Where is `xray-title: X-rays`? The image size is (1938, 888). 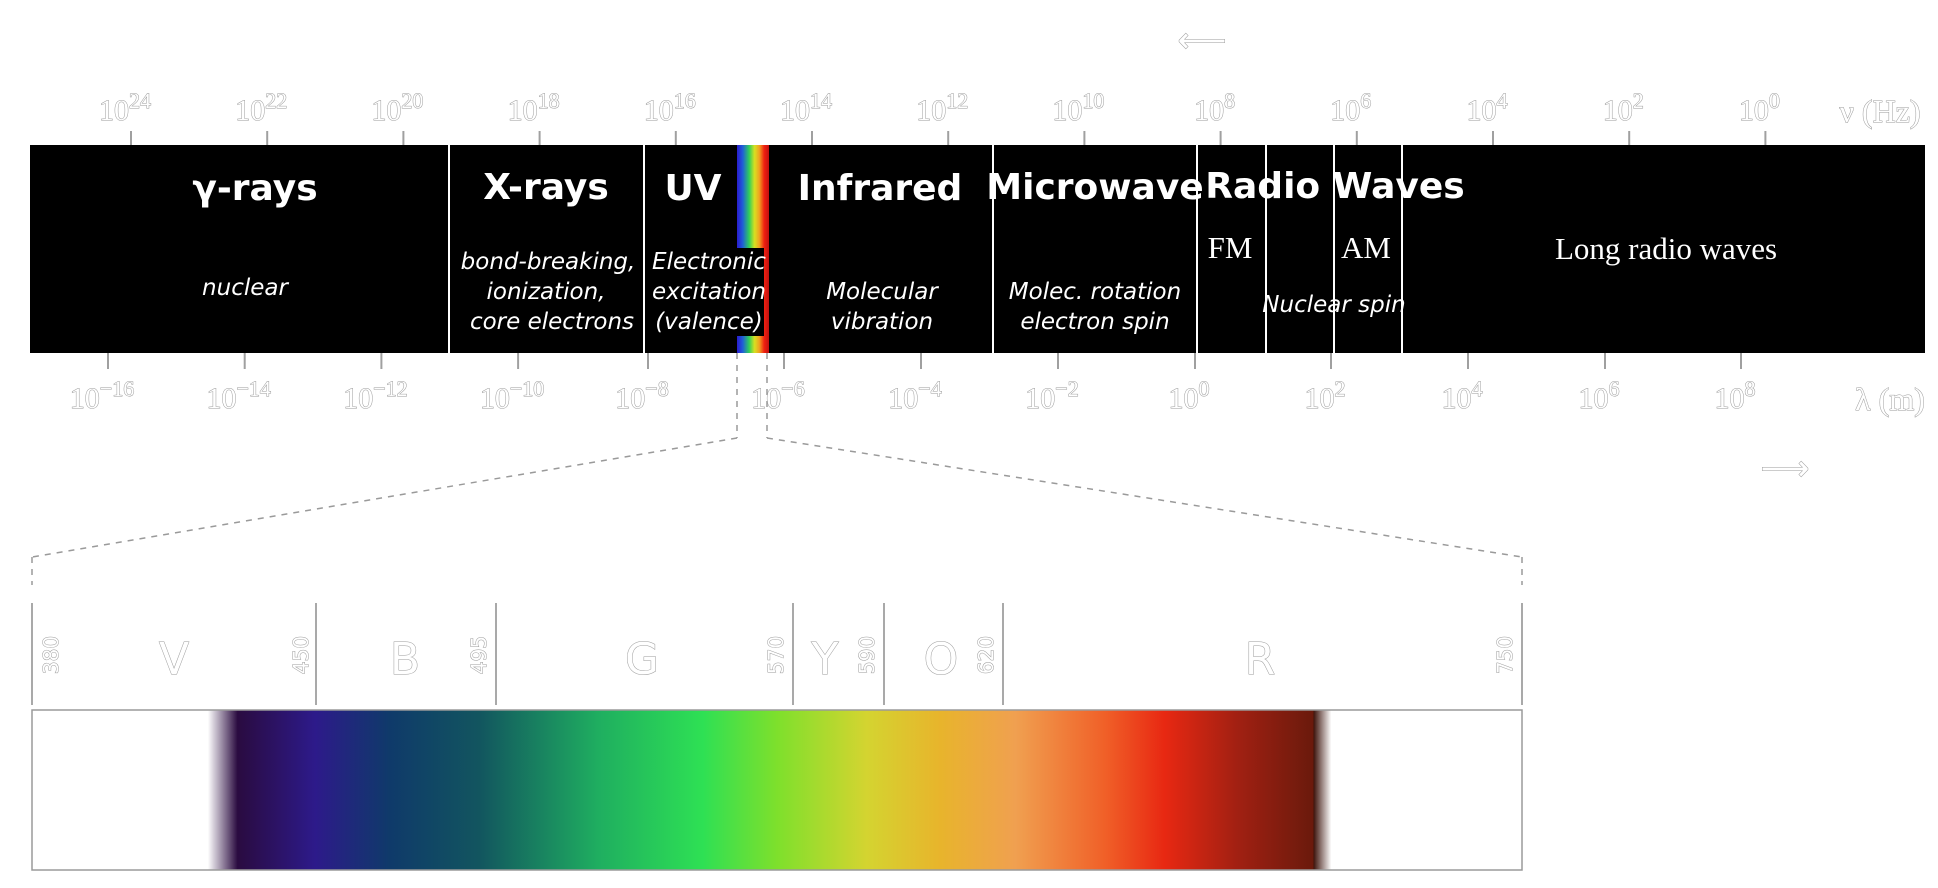 xray-title: X-rays is located at coordinates (546, 187).